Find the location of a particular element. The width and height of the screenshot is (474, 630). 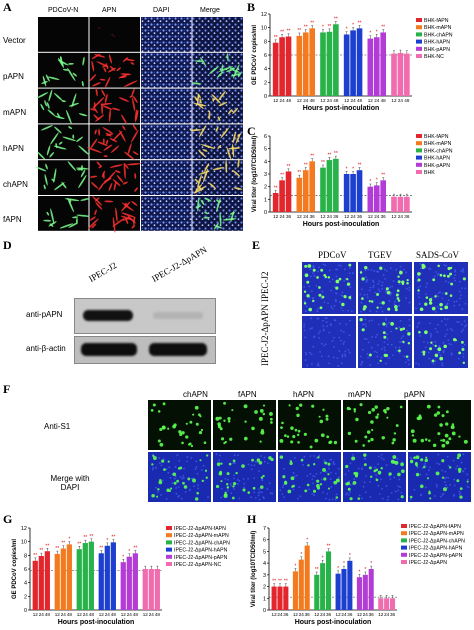

e-cell-r1-c1 is located at coordinates (385, 342).